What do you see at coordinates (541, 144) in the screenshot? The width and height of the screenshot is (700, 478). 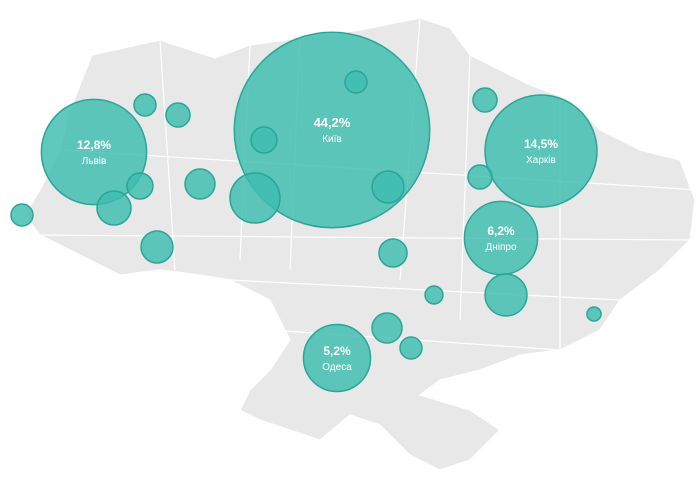 I see `value-label: 14,5%` at bounding box center [541, 144].